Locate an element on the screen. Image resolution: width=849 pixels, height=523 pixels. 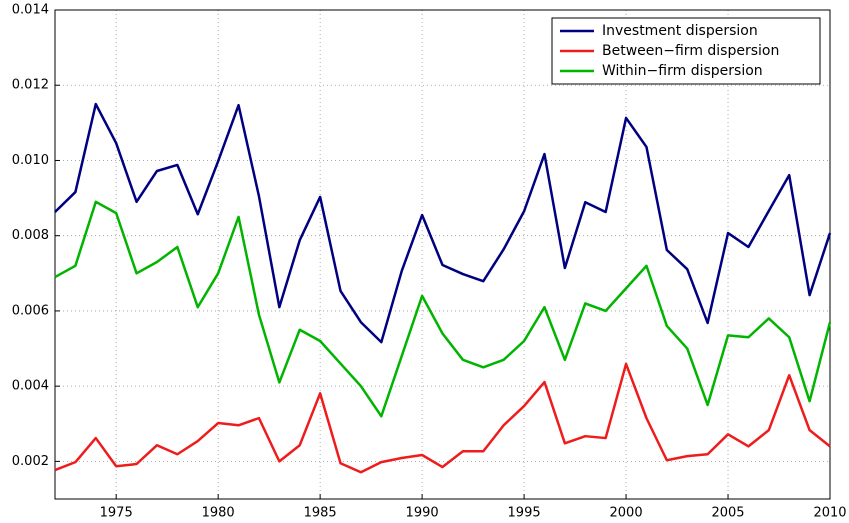
y-tick-label: 0.006 is located at coordinates (30, 310).